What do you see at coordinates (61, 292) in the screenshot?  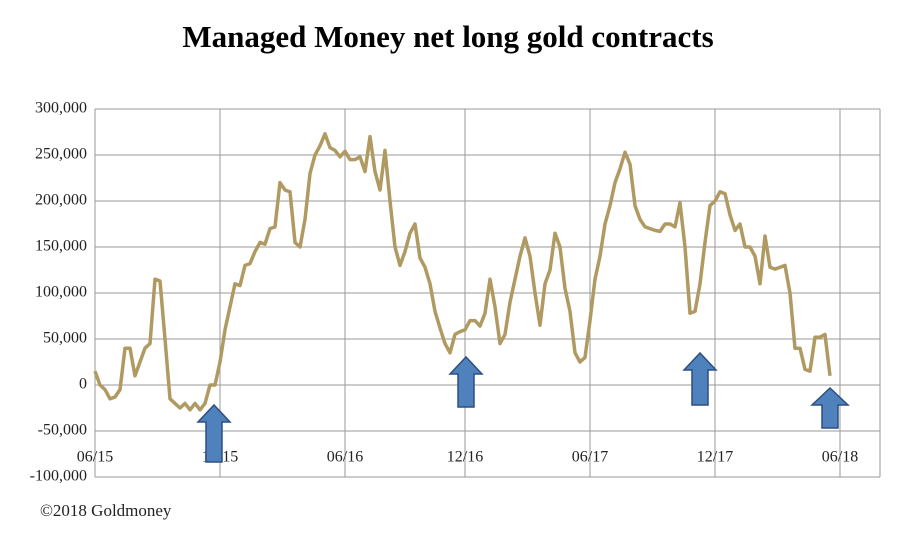 I see `y-tick-label: 100,000` at bounding box center [61, 292].